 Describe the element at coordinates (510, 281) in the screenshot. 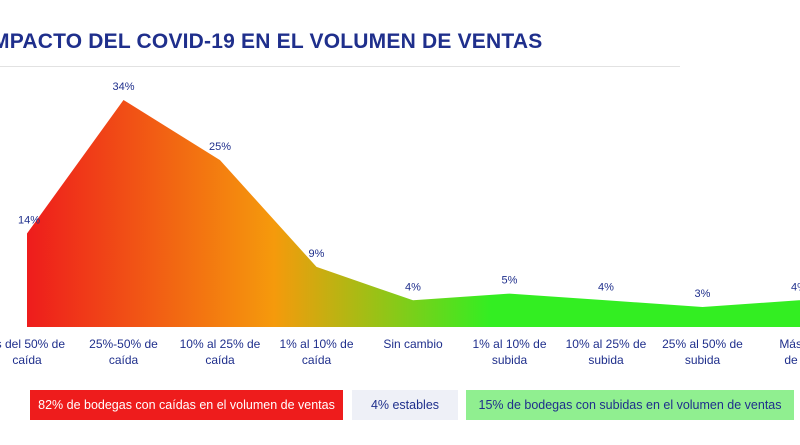

I see `data-label: 5%` at that location.